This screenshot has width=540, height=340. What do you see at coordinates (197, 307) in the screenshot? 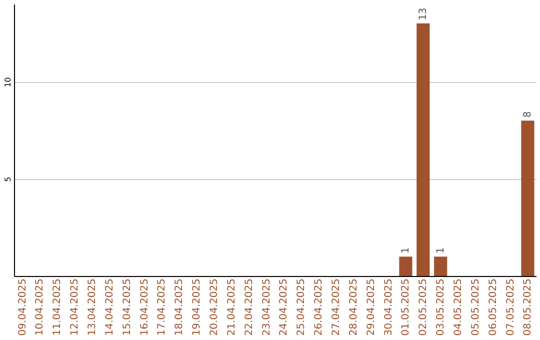
I see `x-tick-label: 19.04.2025` at bounding box center [197, 307].